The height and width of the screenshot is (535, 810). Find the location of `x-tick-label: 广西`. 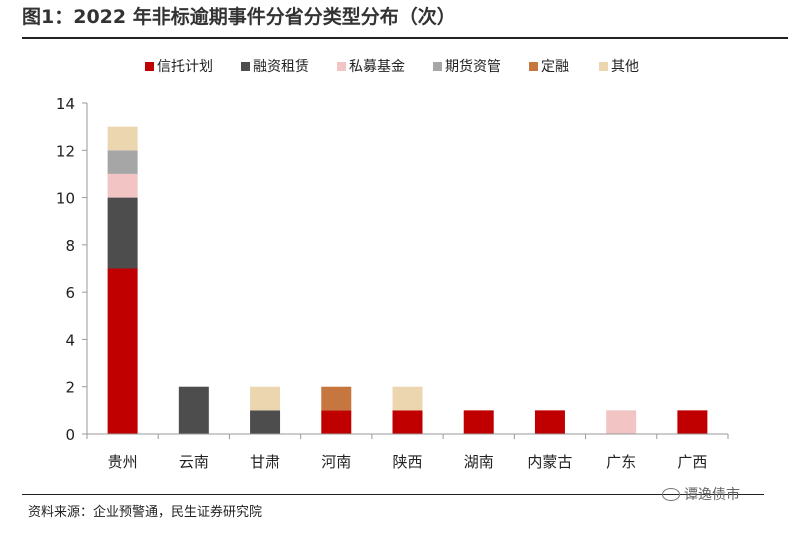

x-tick-label: 广西 is located at coordinates (692, 462).